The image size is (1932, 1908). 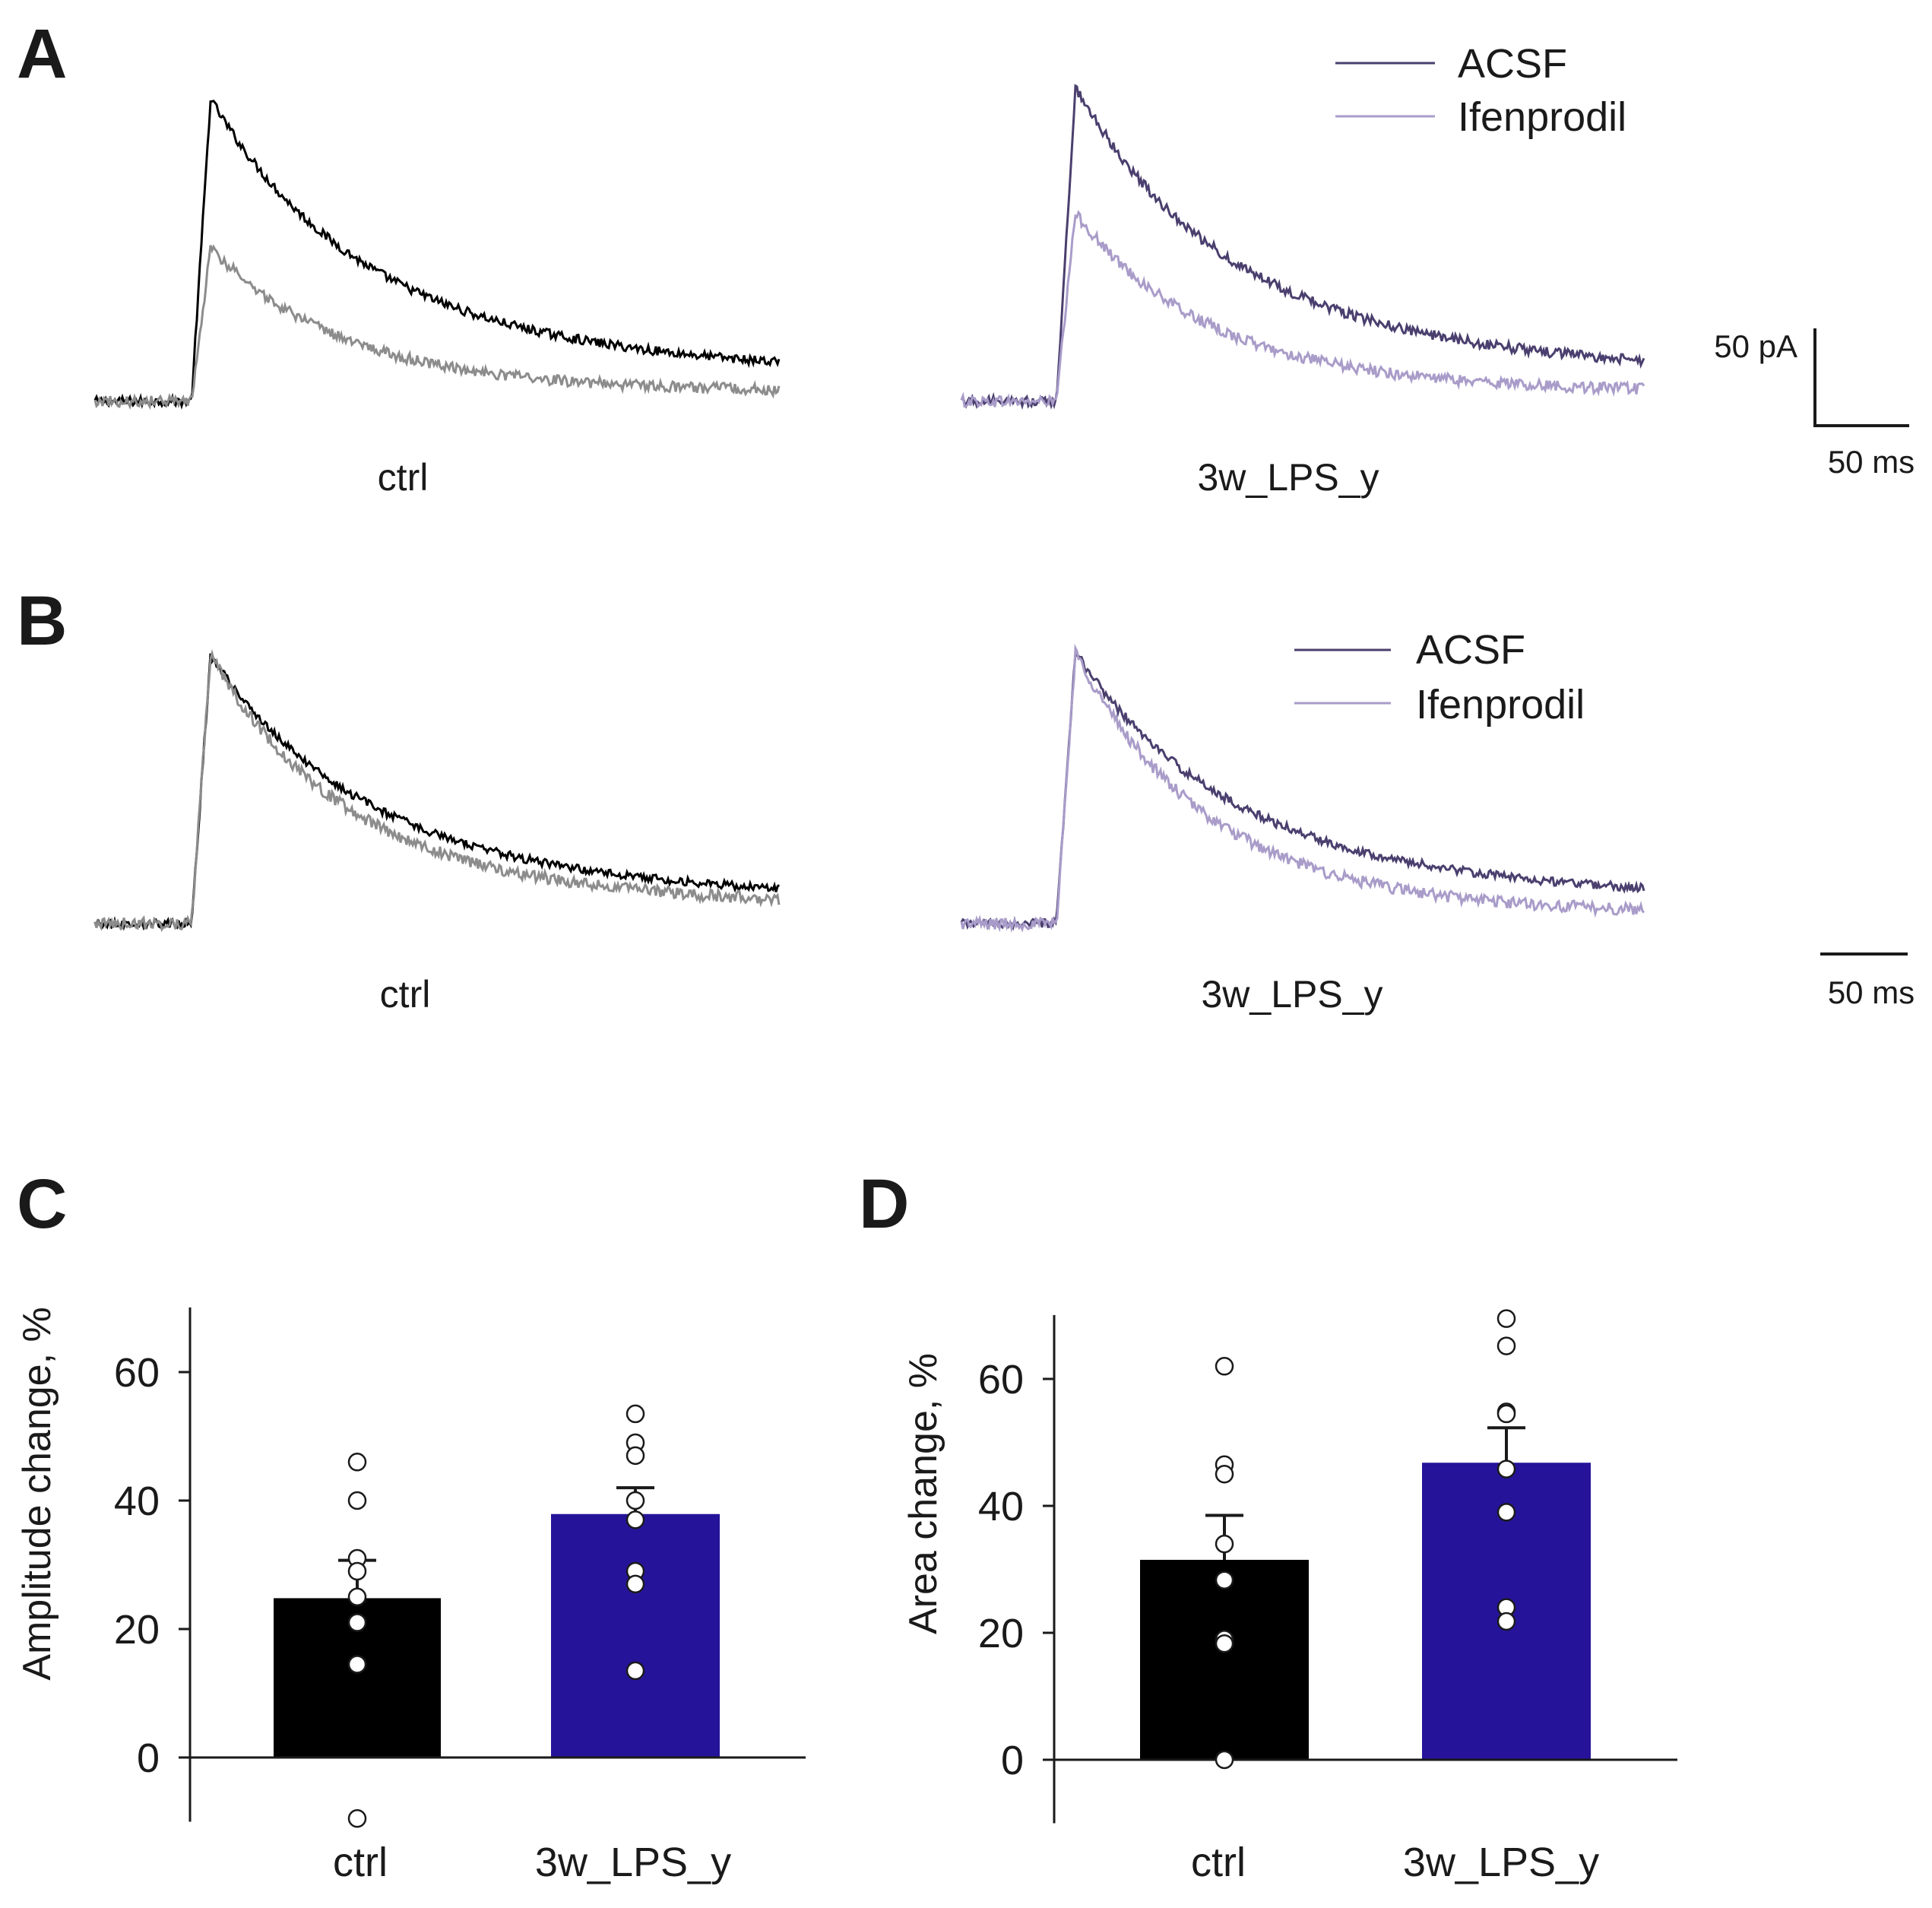 What do you see at coordinates (1871, 462) in the screenshot?
I see `scalebar-time-label: 50 ms` at bounding box center [1871, 462].